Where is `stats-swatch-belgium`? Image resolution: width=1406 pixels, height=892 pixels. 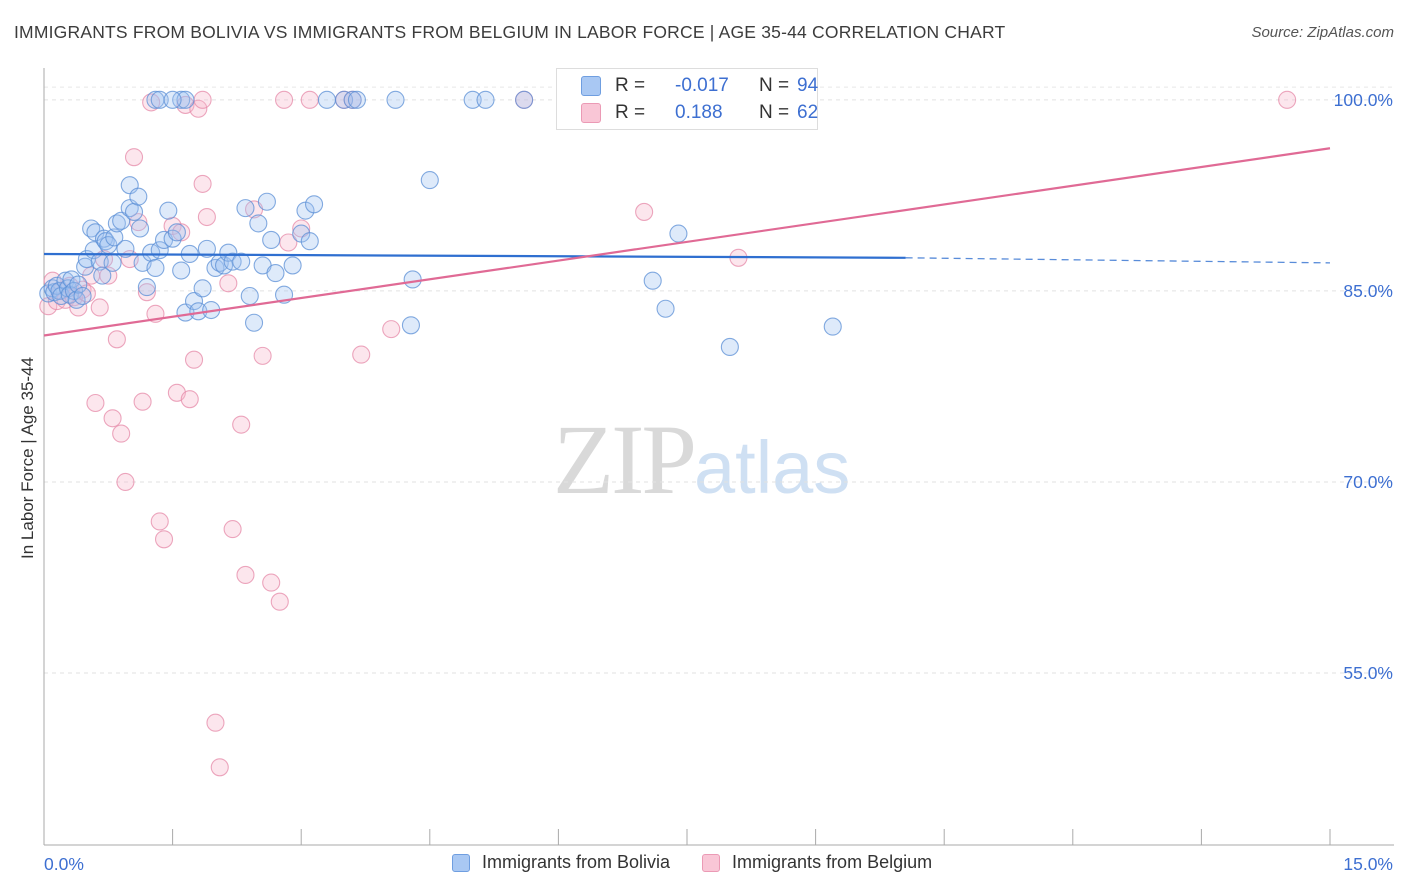 stats-swatch-belgium is located at coordinates (591, 113).